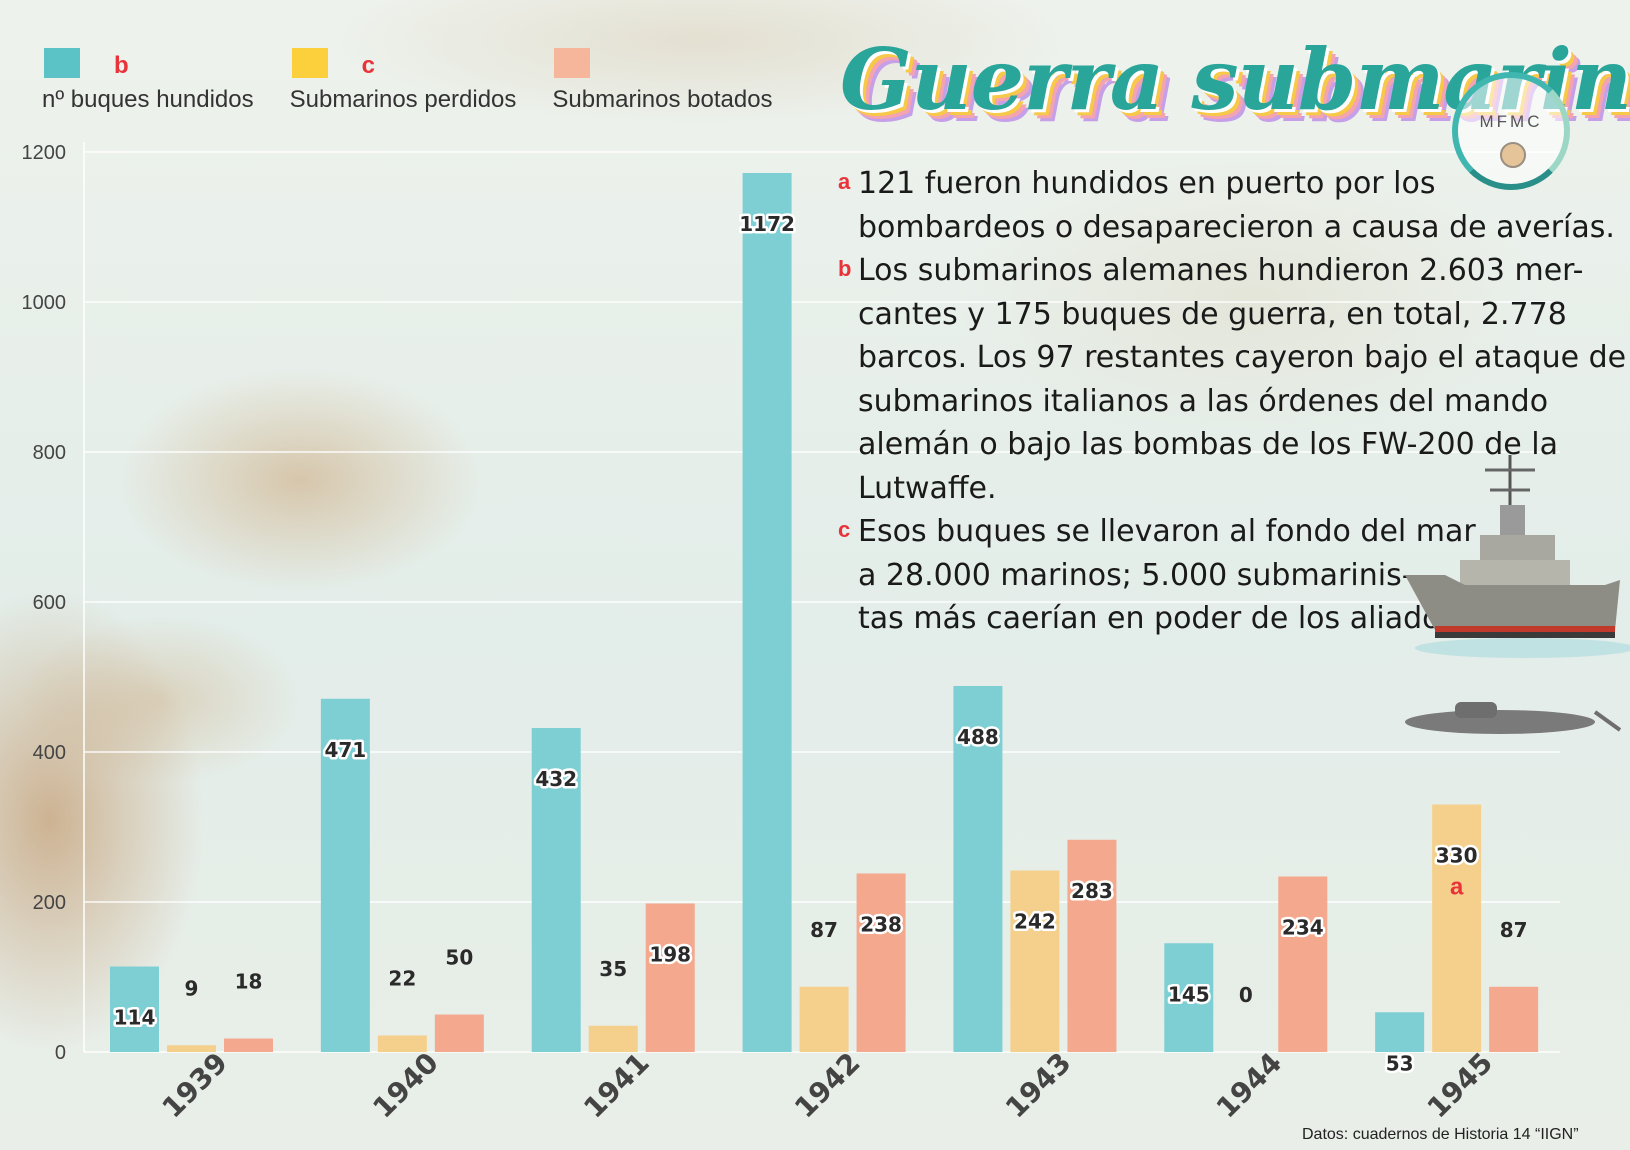 Image resolution: width=1630 pixels, height=1150 pixels. Describe the element at coordinates (1513, 718) in the screenshot. I see `submarine-icon` at that location.